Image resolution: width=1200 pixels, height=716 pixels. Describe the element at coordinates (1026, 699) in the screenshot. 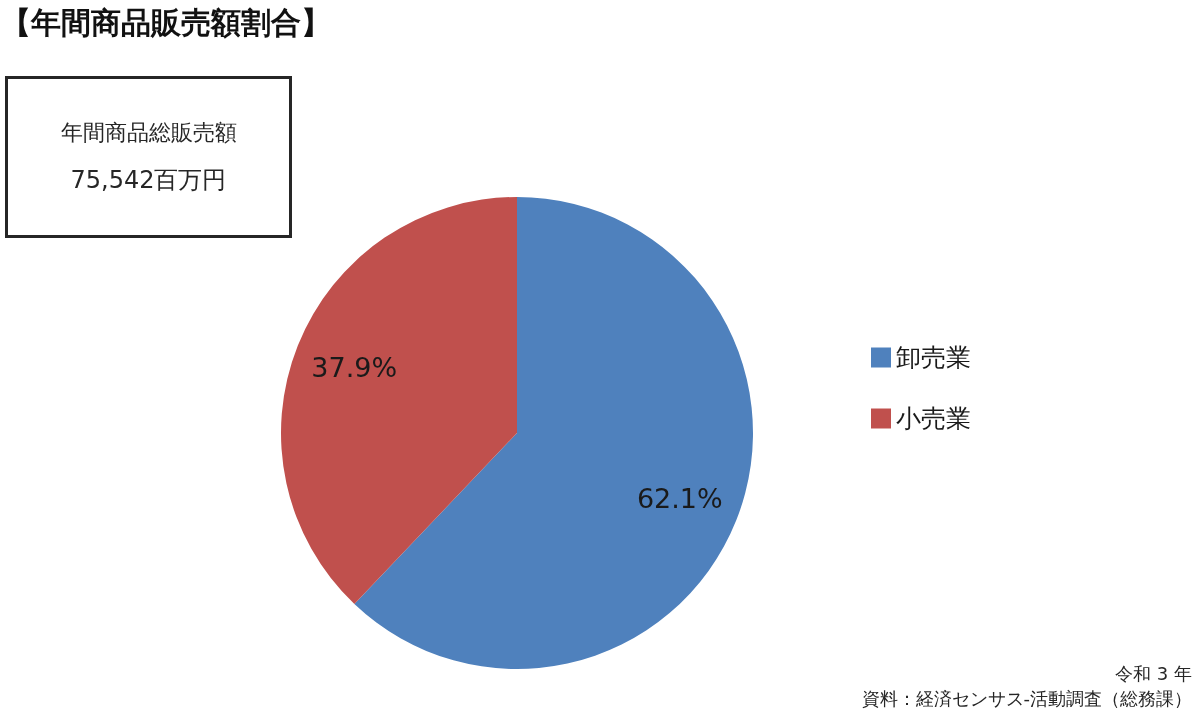

I see `text: 資料：経済センサス-活動調査（総務課）` at that location.